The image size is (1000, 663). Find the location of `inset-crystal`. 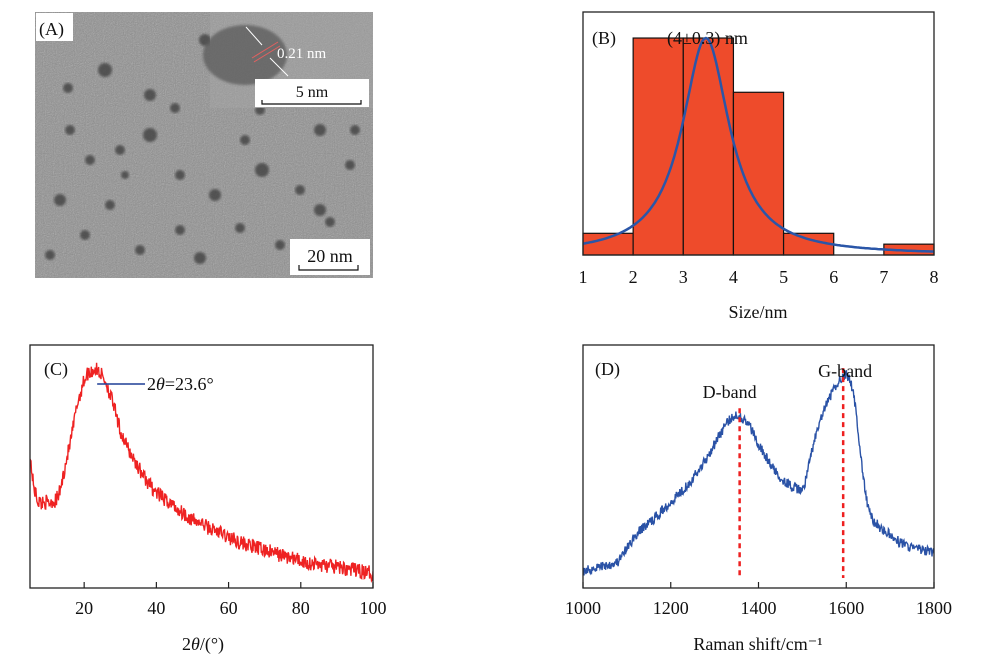

inset-crystal is located at coordinates (245, 55).